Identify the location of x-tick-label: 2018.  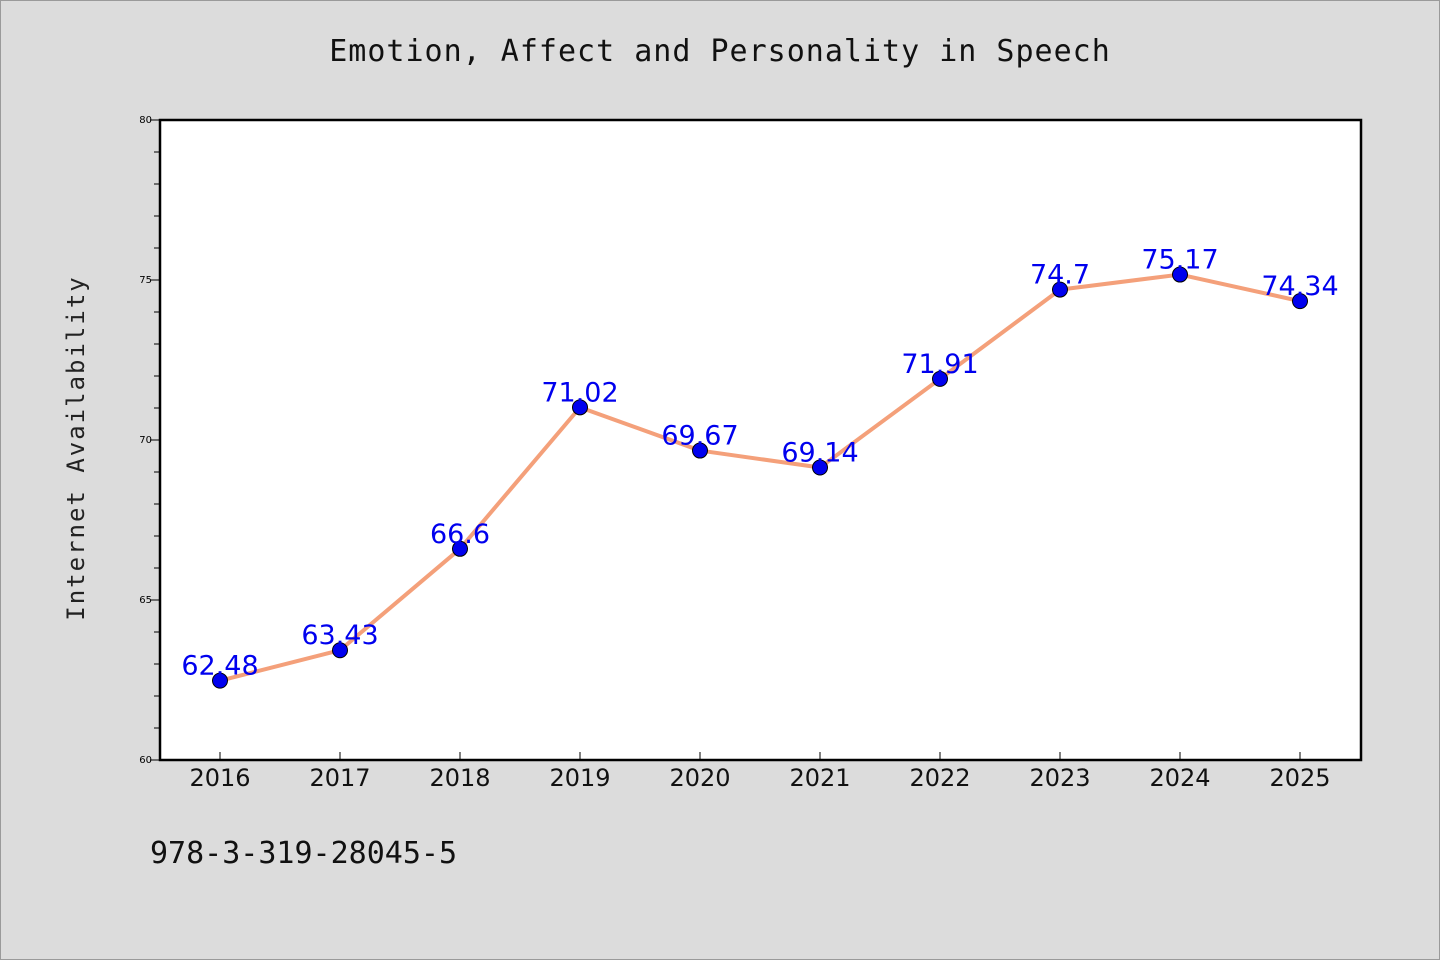
(459, 778).